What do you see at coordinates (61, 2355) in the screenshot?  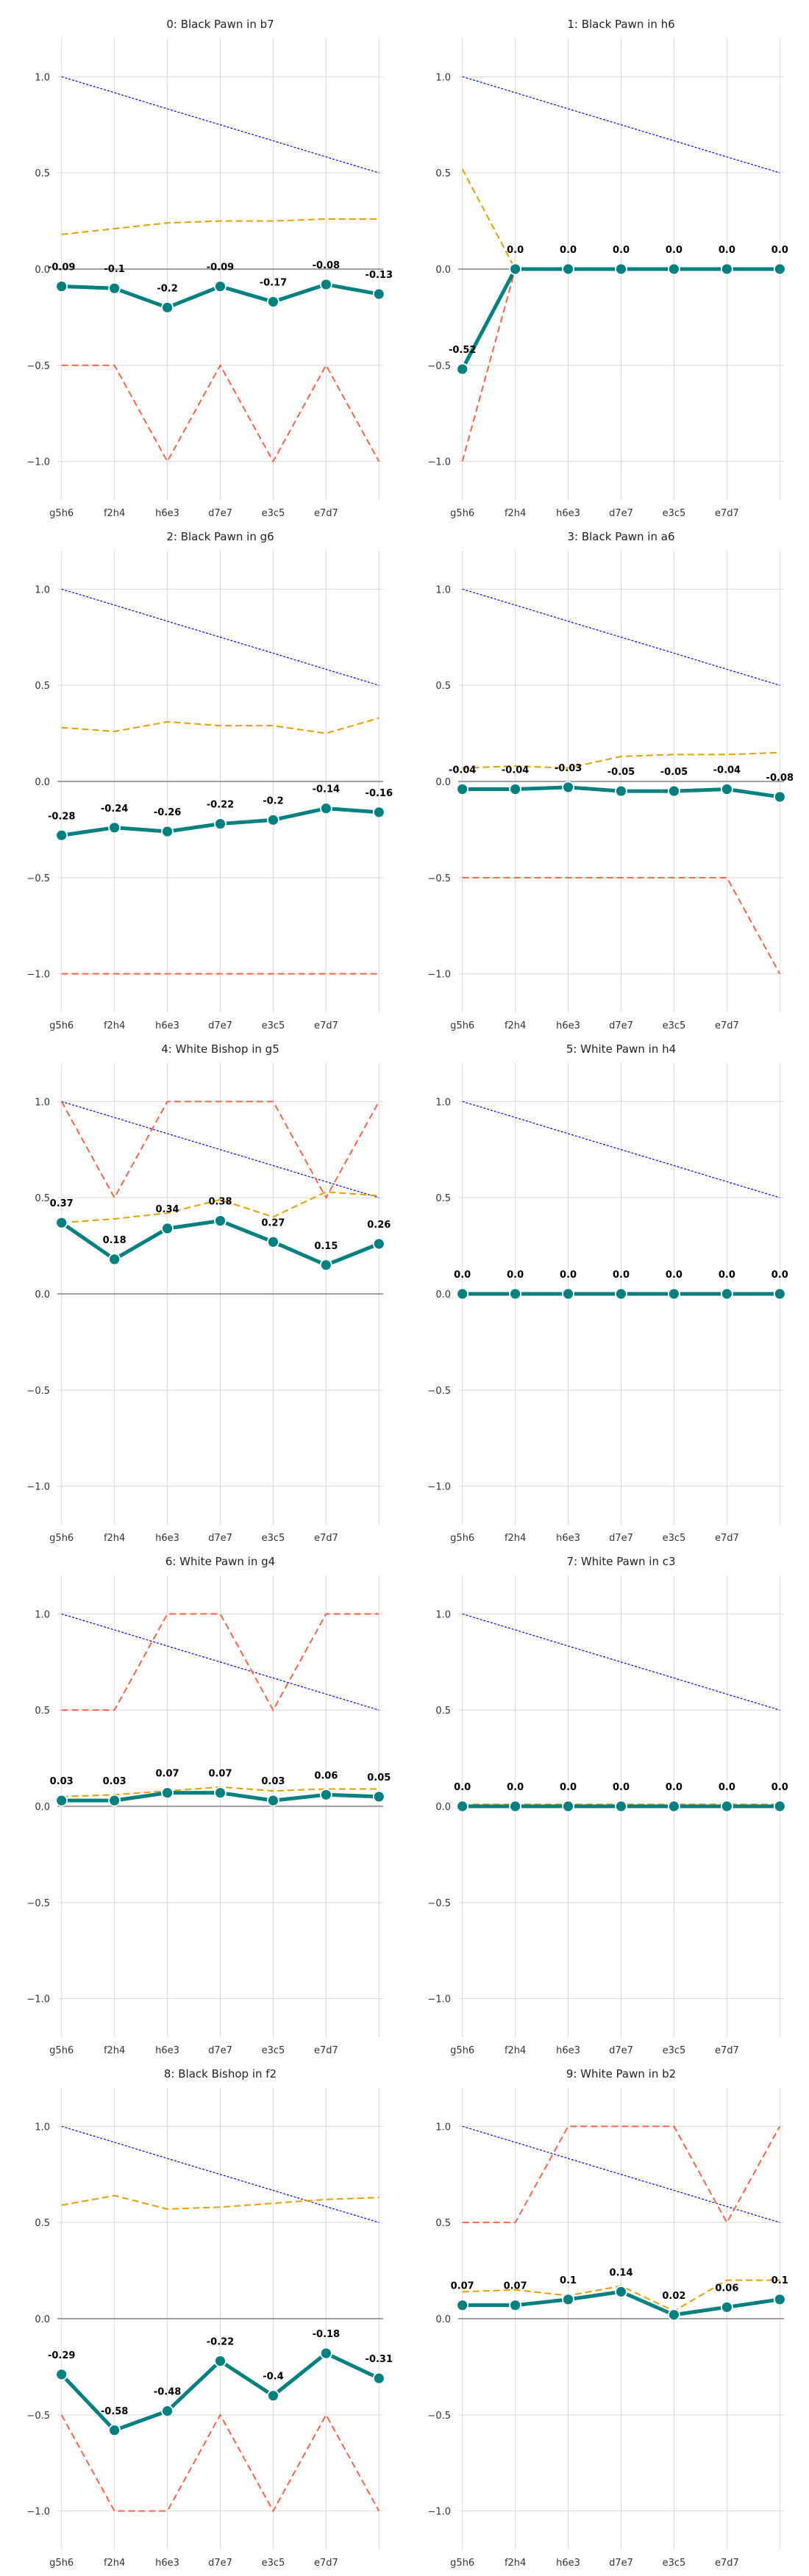 I see `data-label: -0.29` at bounding box center [61, 2355].